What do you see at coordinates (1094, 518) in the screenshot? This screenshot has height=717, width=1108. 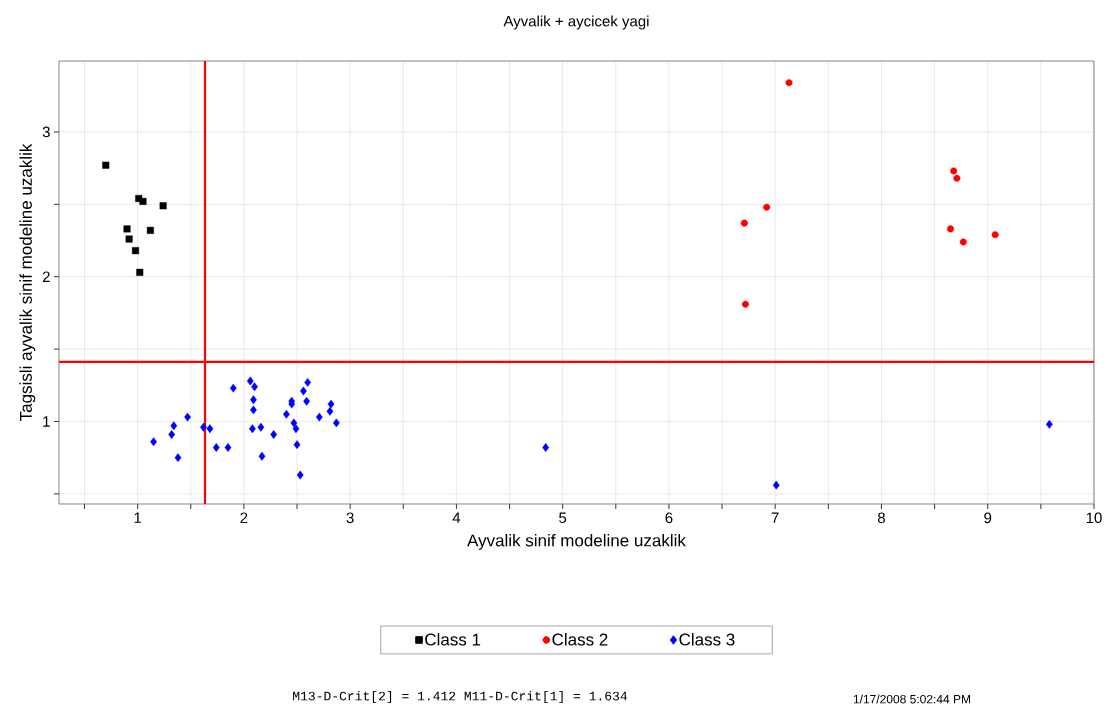 I see `x-tick-label: 10` at bounding box center [1094, 518].